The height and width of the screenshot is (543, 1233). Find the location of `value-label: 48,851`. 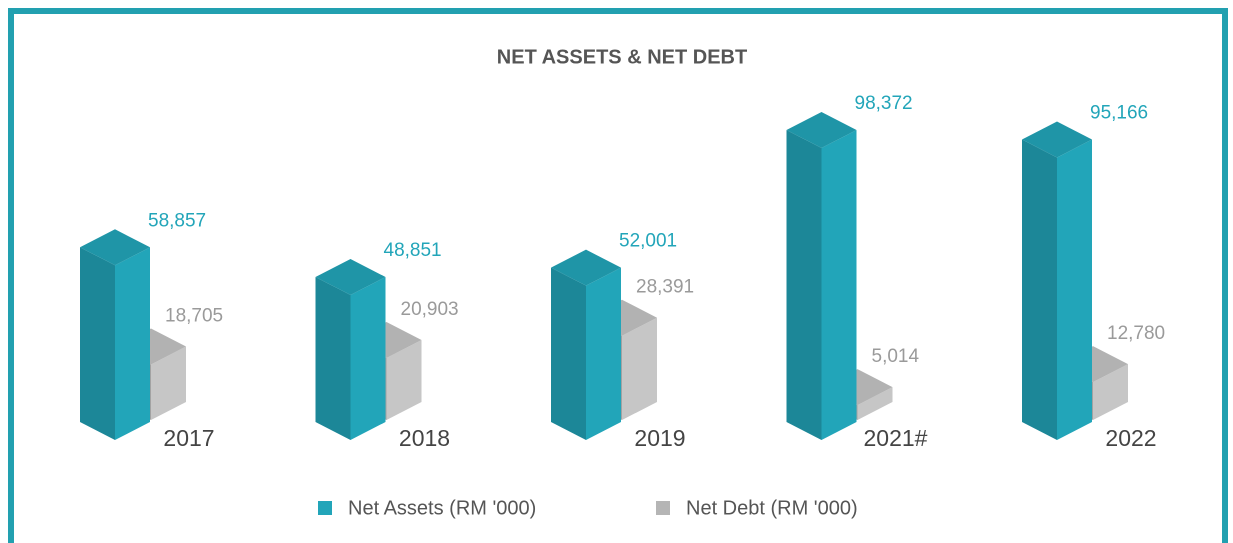

value-label: 48,851 is located at coordinates (413, 250).